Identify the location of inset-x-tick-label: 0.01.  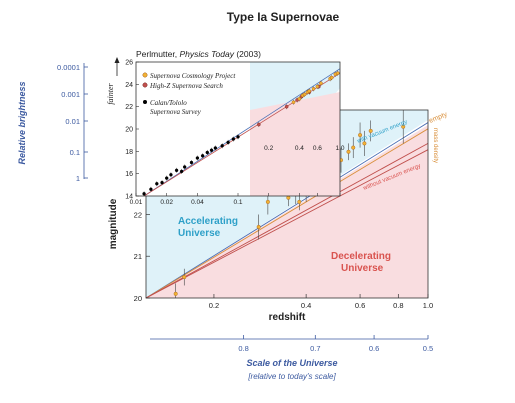
(136, 202).